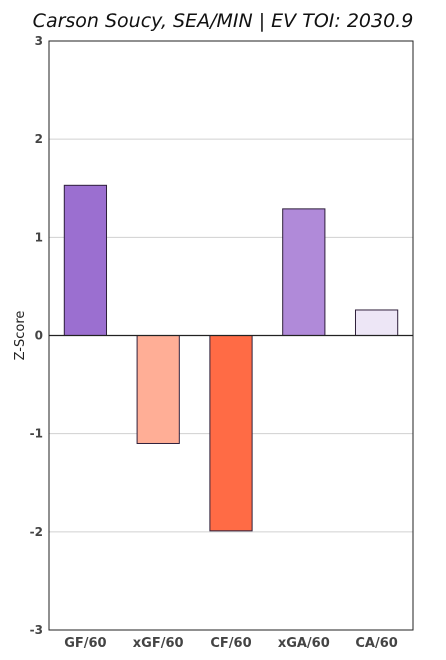 Image resolution: width=446 pixels, height=660 pixels. What do you see at coordinates (39, 237) in the screenshot?
I see `y-tick-label: 1` at bounding box center [39, 237].